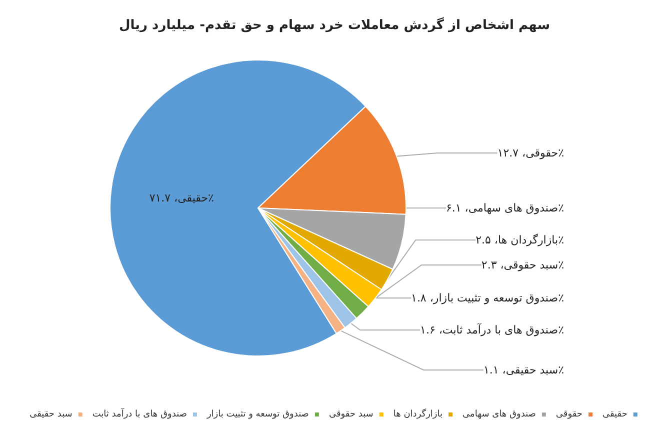 The image size is (669, 436). I want to click on data-label: سبد حقیقی، ۱.۱٪, so click(523, 370).